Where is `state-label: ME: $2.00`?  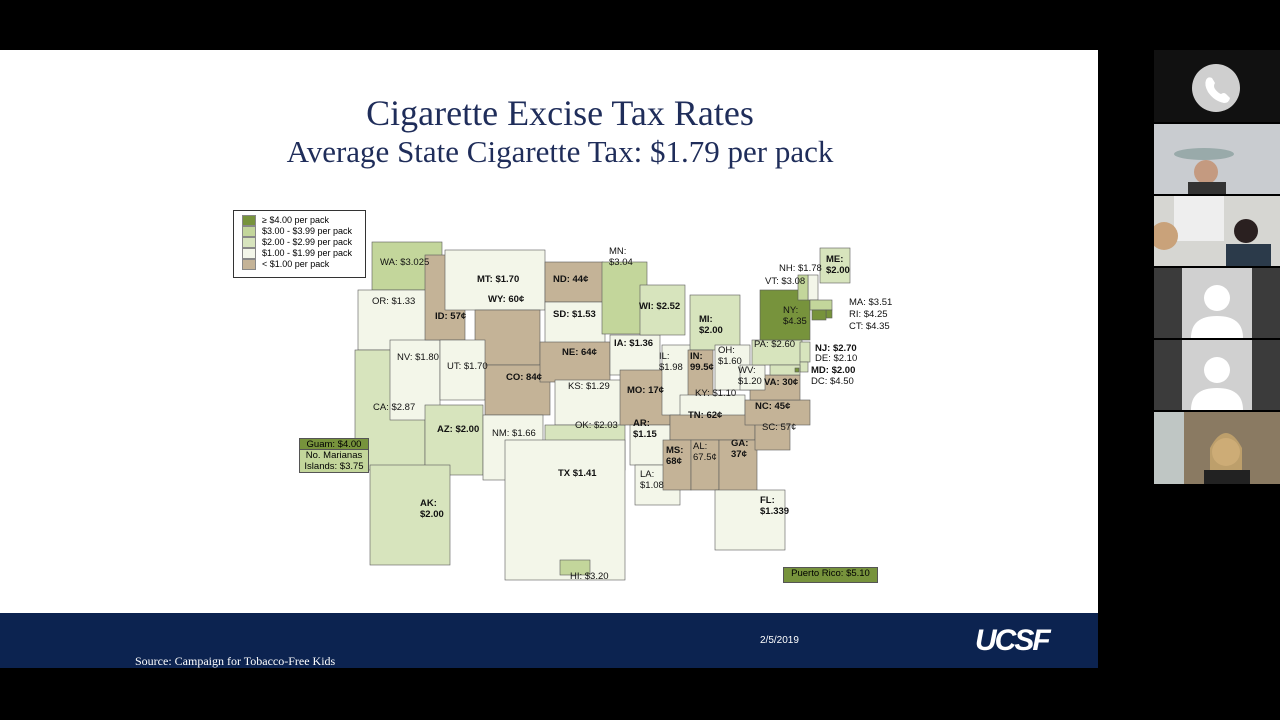
state-label: ME: $2.00 is located at coordinates (838, 265).